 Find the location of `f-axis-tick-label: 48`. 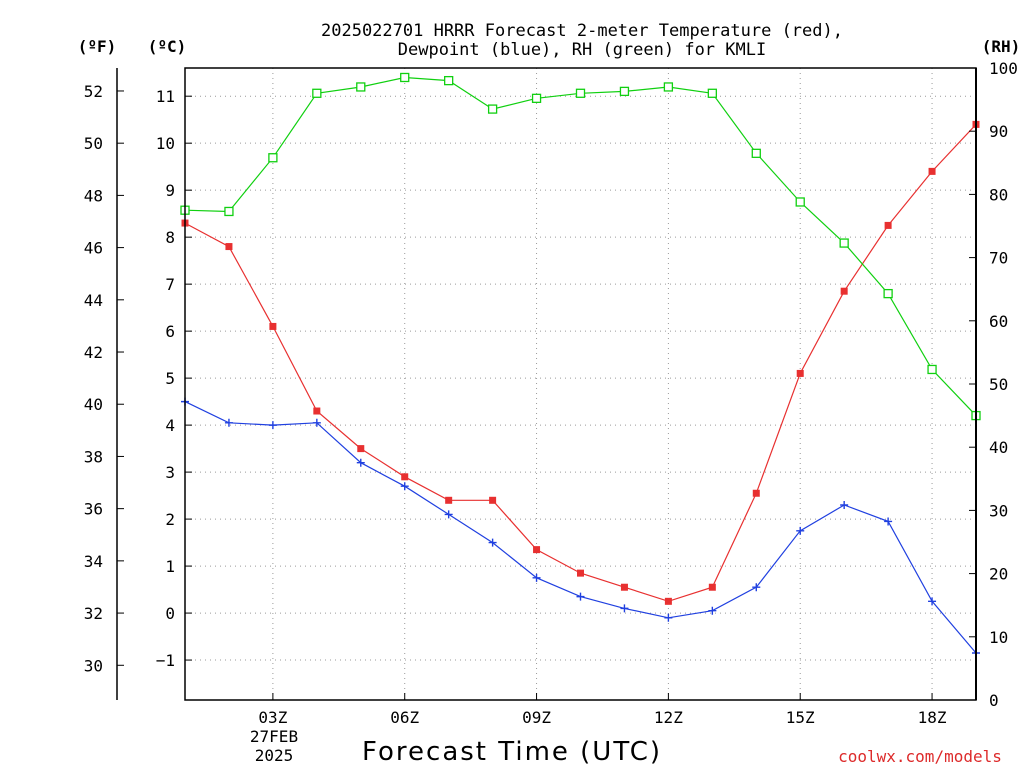

f-axis-tick-label: 48 is located at coordinates (93, 195).